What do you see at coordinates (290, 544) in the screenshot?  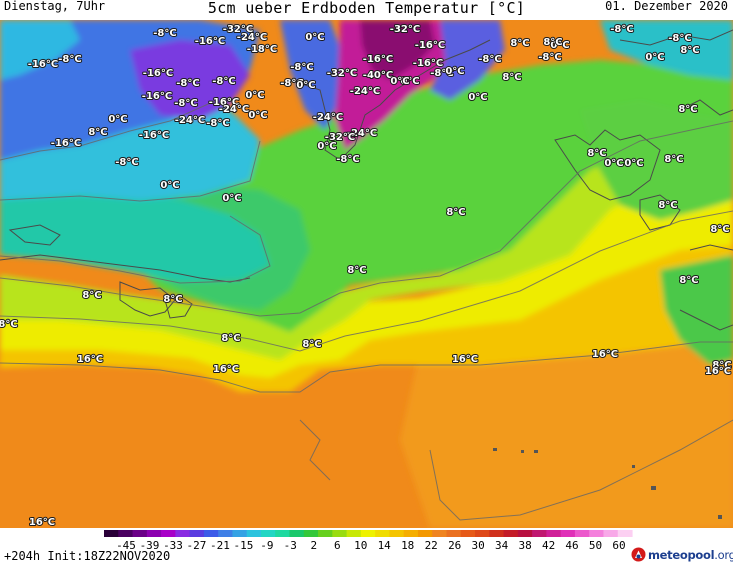 I see `legend-tick-label: -3` at bounding box center [290, 544].